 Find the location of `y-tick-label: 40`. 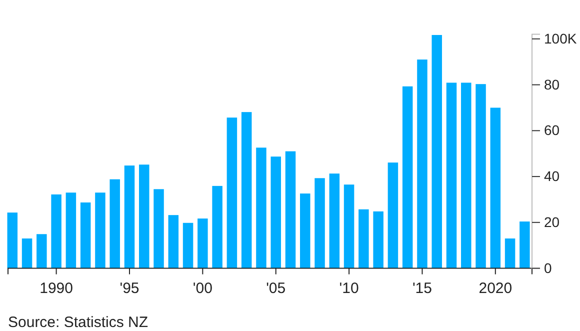

y-tick-label: 40 is located at coordinates (552, 176).